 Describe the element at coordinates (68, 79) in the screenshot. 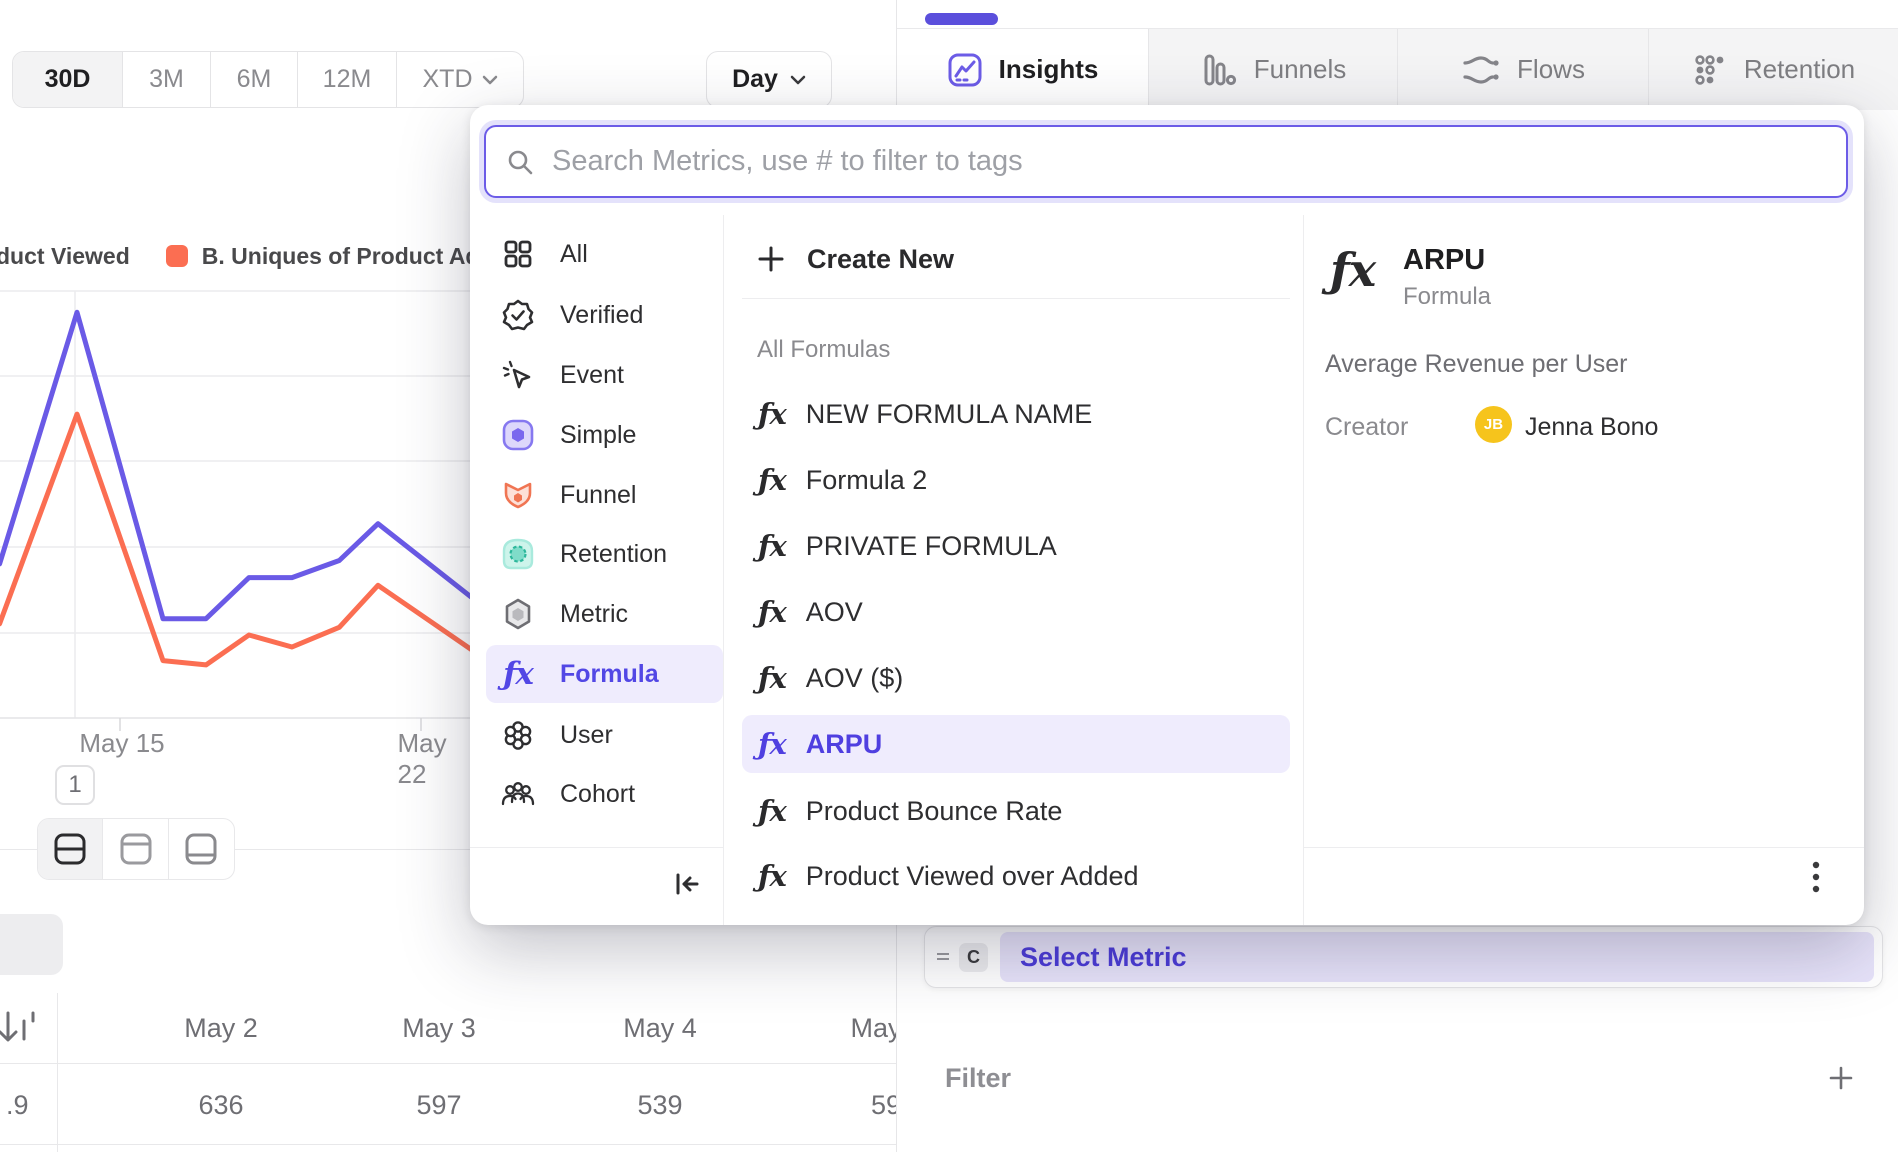

I see `range-30d-button: 30D` at that location.